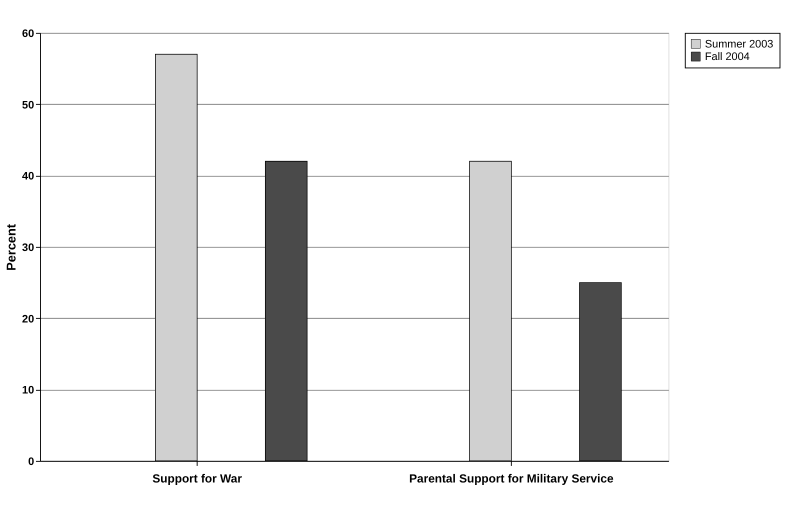 This screenshot has width=785, height=531. I want to click on legend-label: Fall 2004, so click(727, 57).